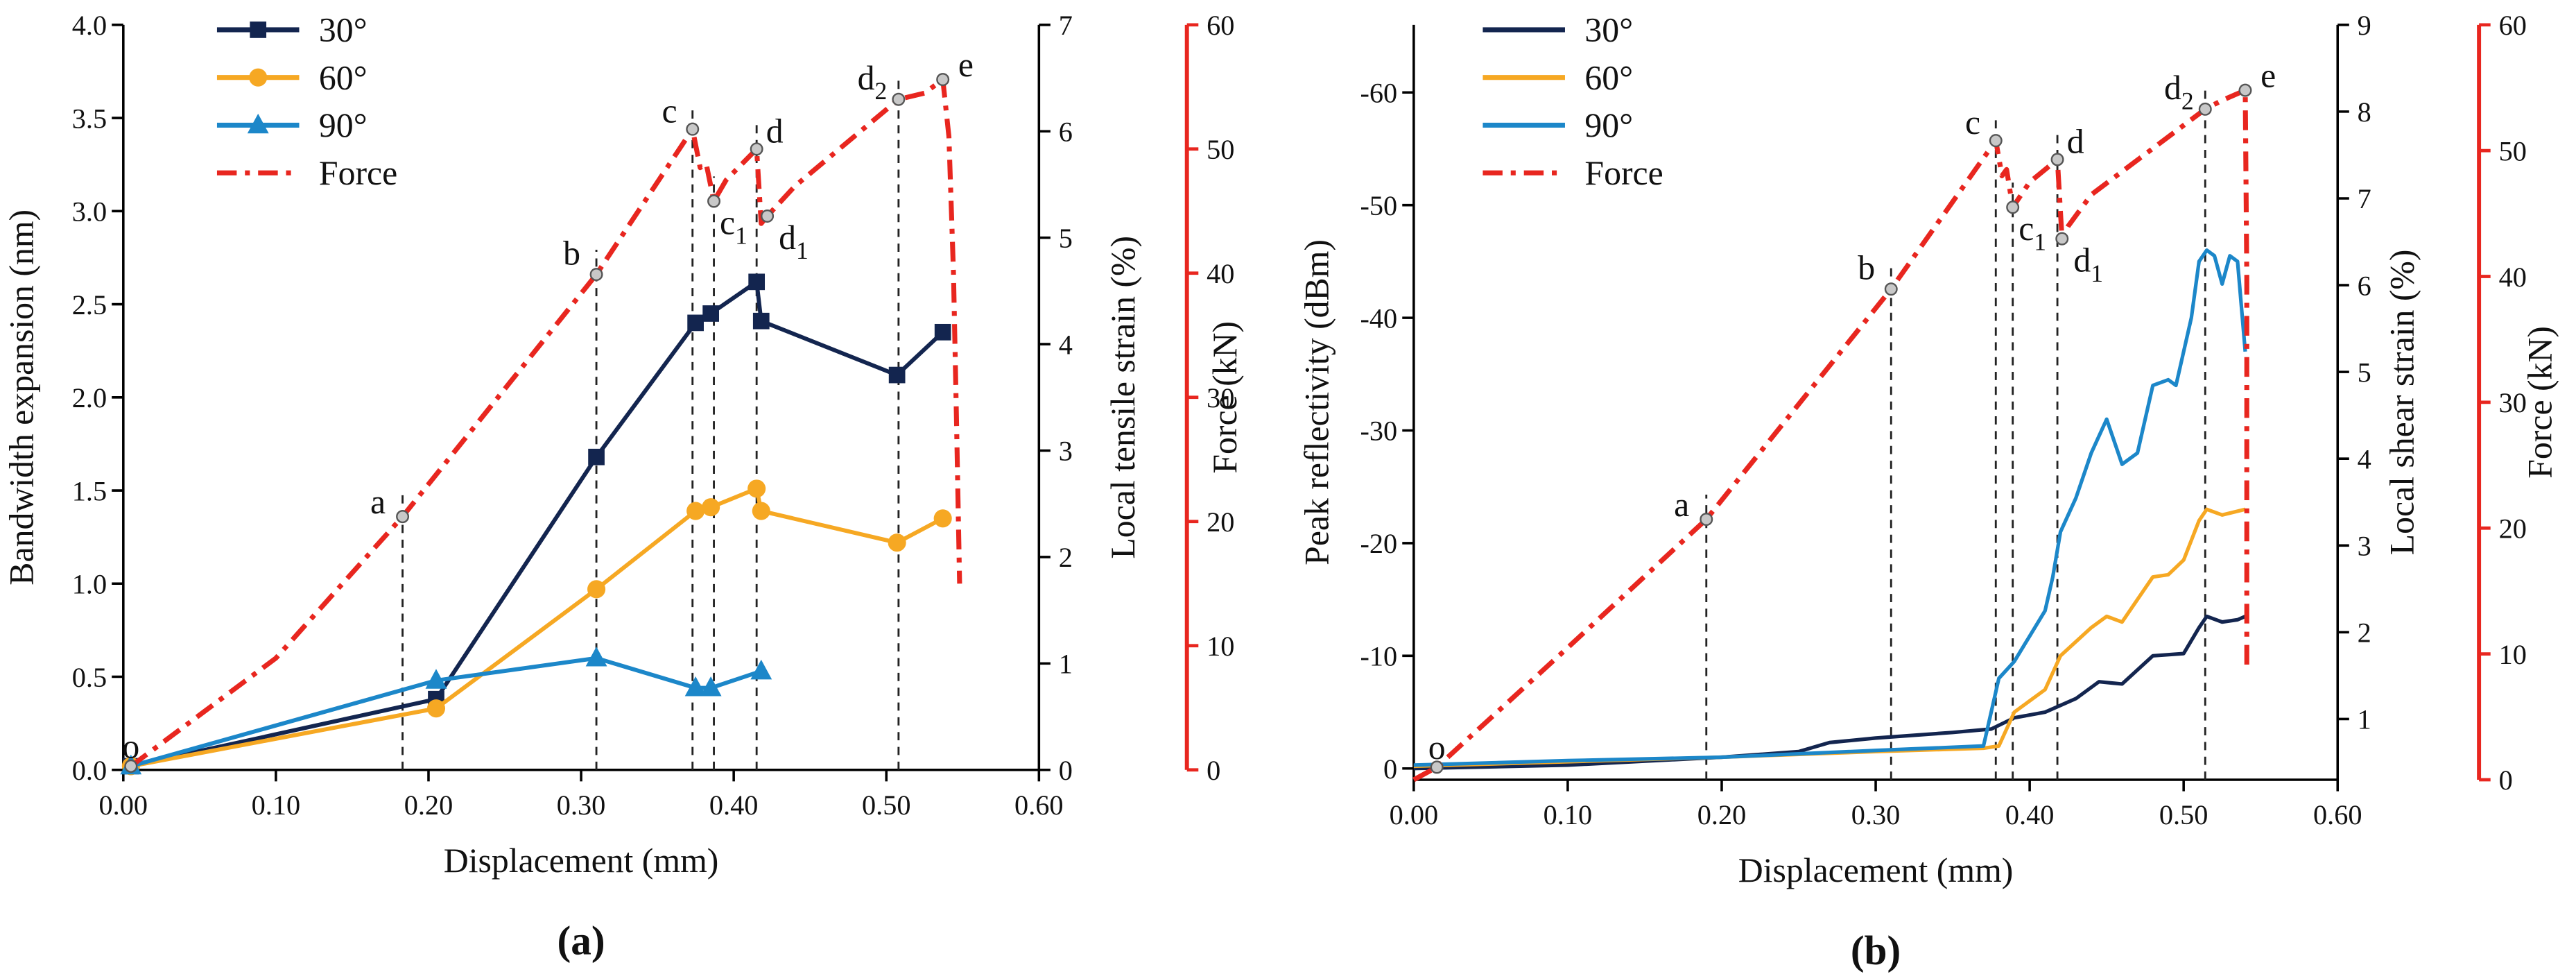 This screenshot has height=974, width=2576. What do you see at coordinates (2364, 719) in the screenshot?
I see `y2-tick-label: 1` at bounding box center [2364, 719].